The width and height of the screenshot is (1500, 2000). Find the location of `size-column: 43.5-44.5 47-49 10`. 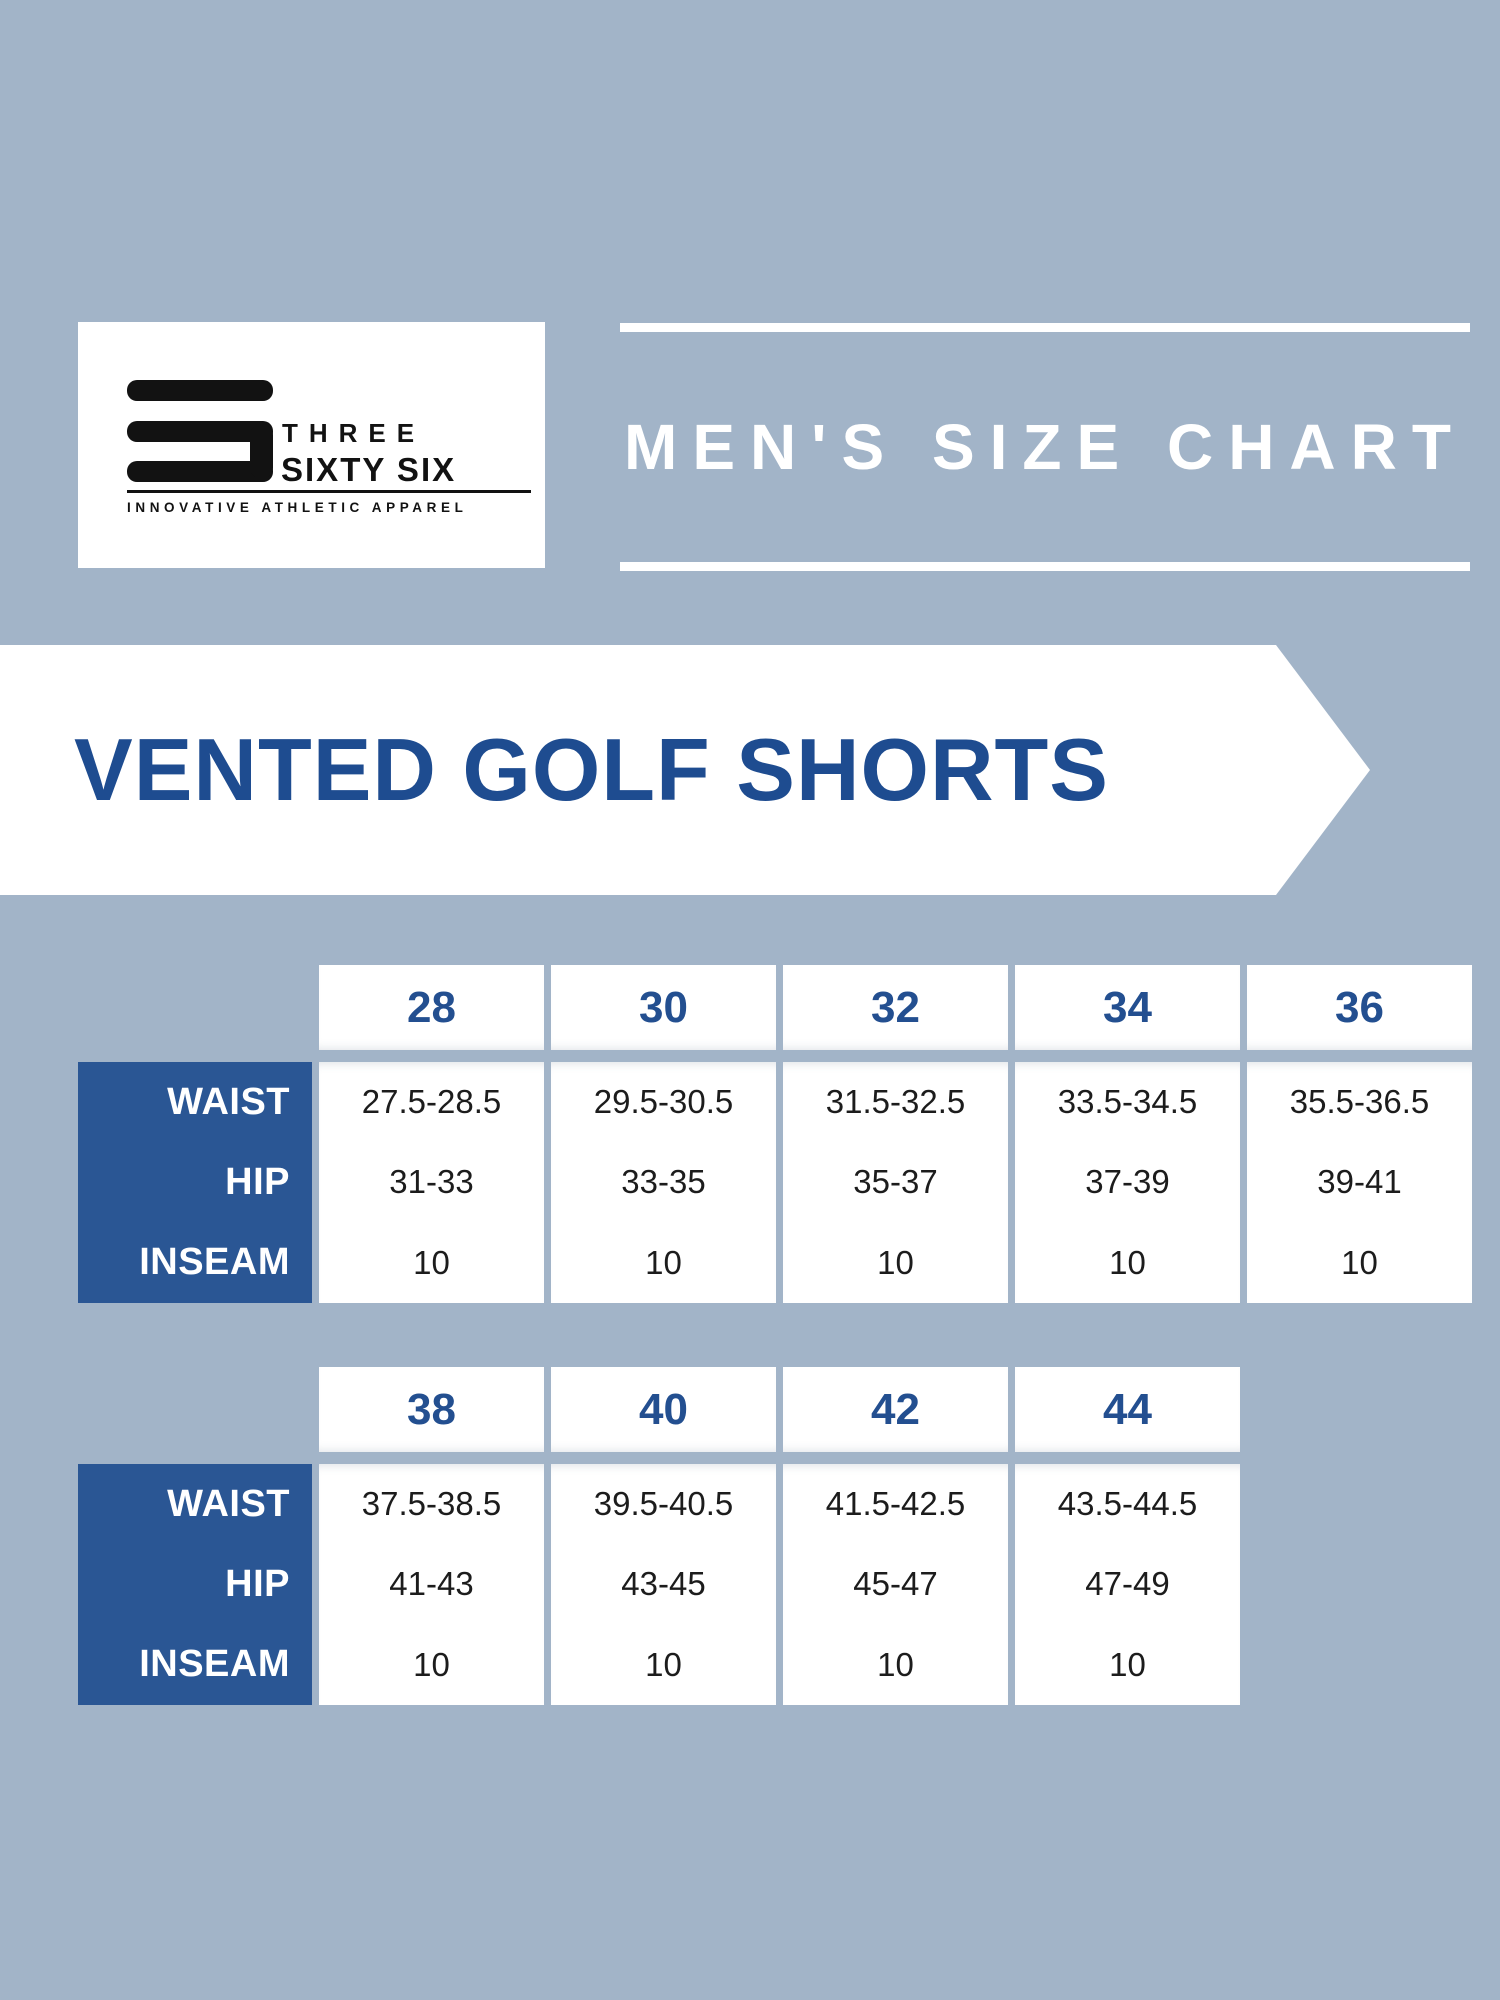

size-column: 43.5-44.5 47-49 10 is located at coordinates (1127, 1584).